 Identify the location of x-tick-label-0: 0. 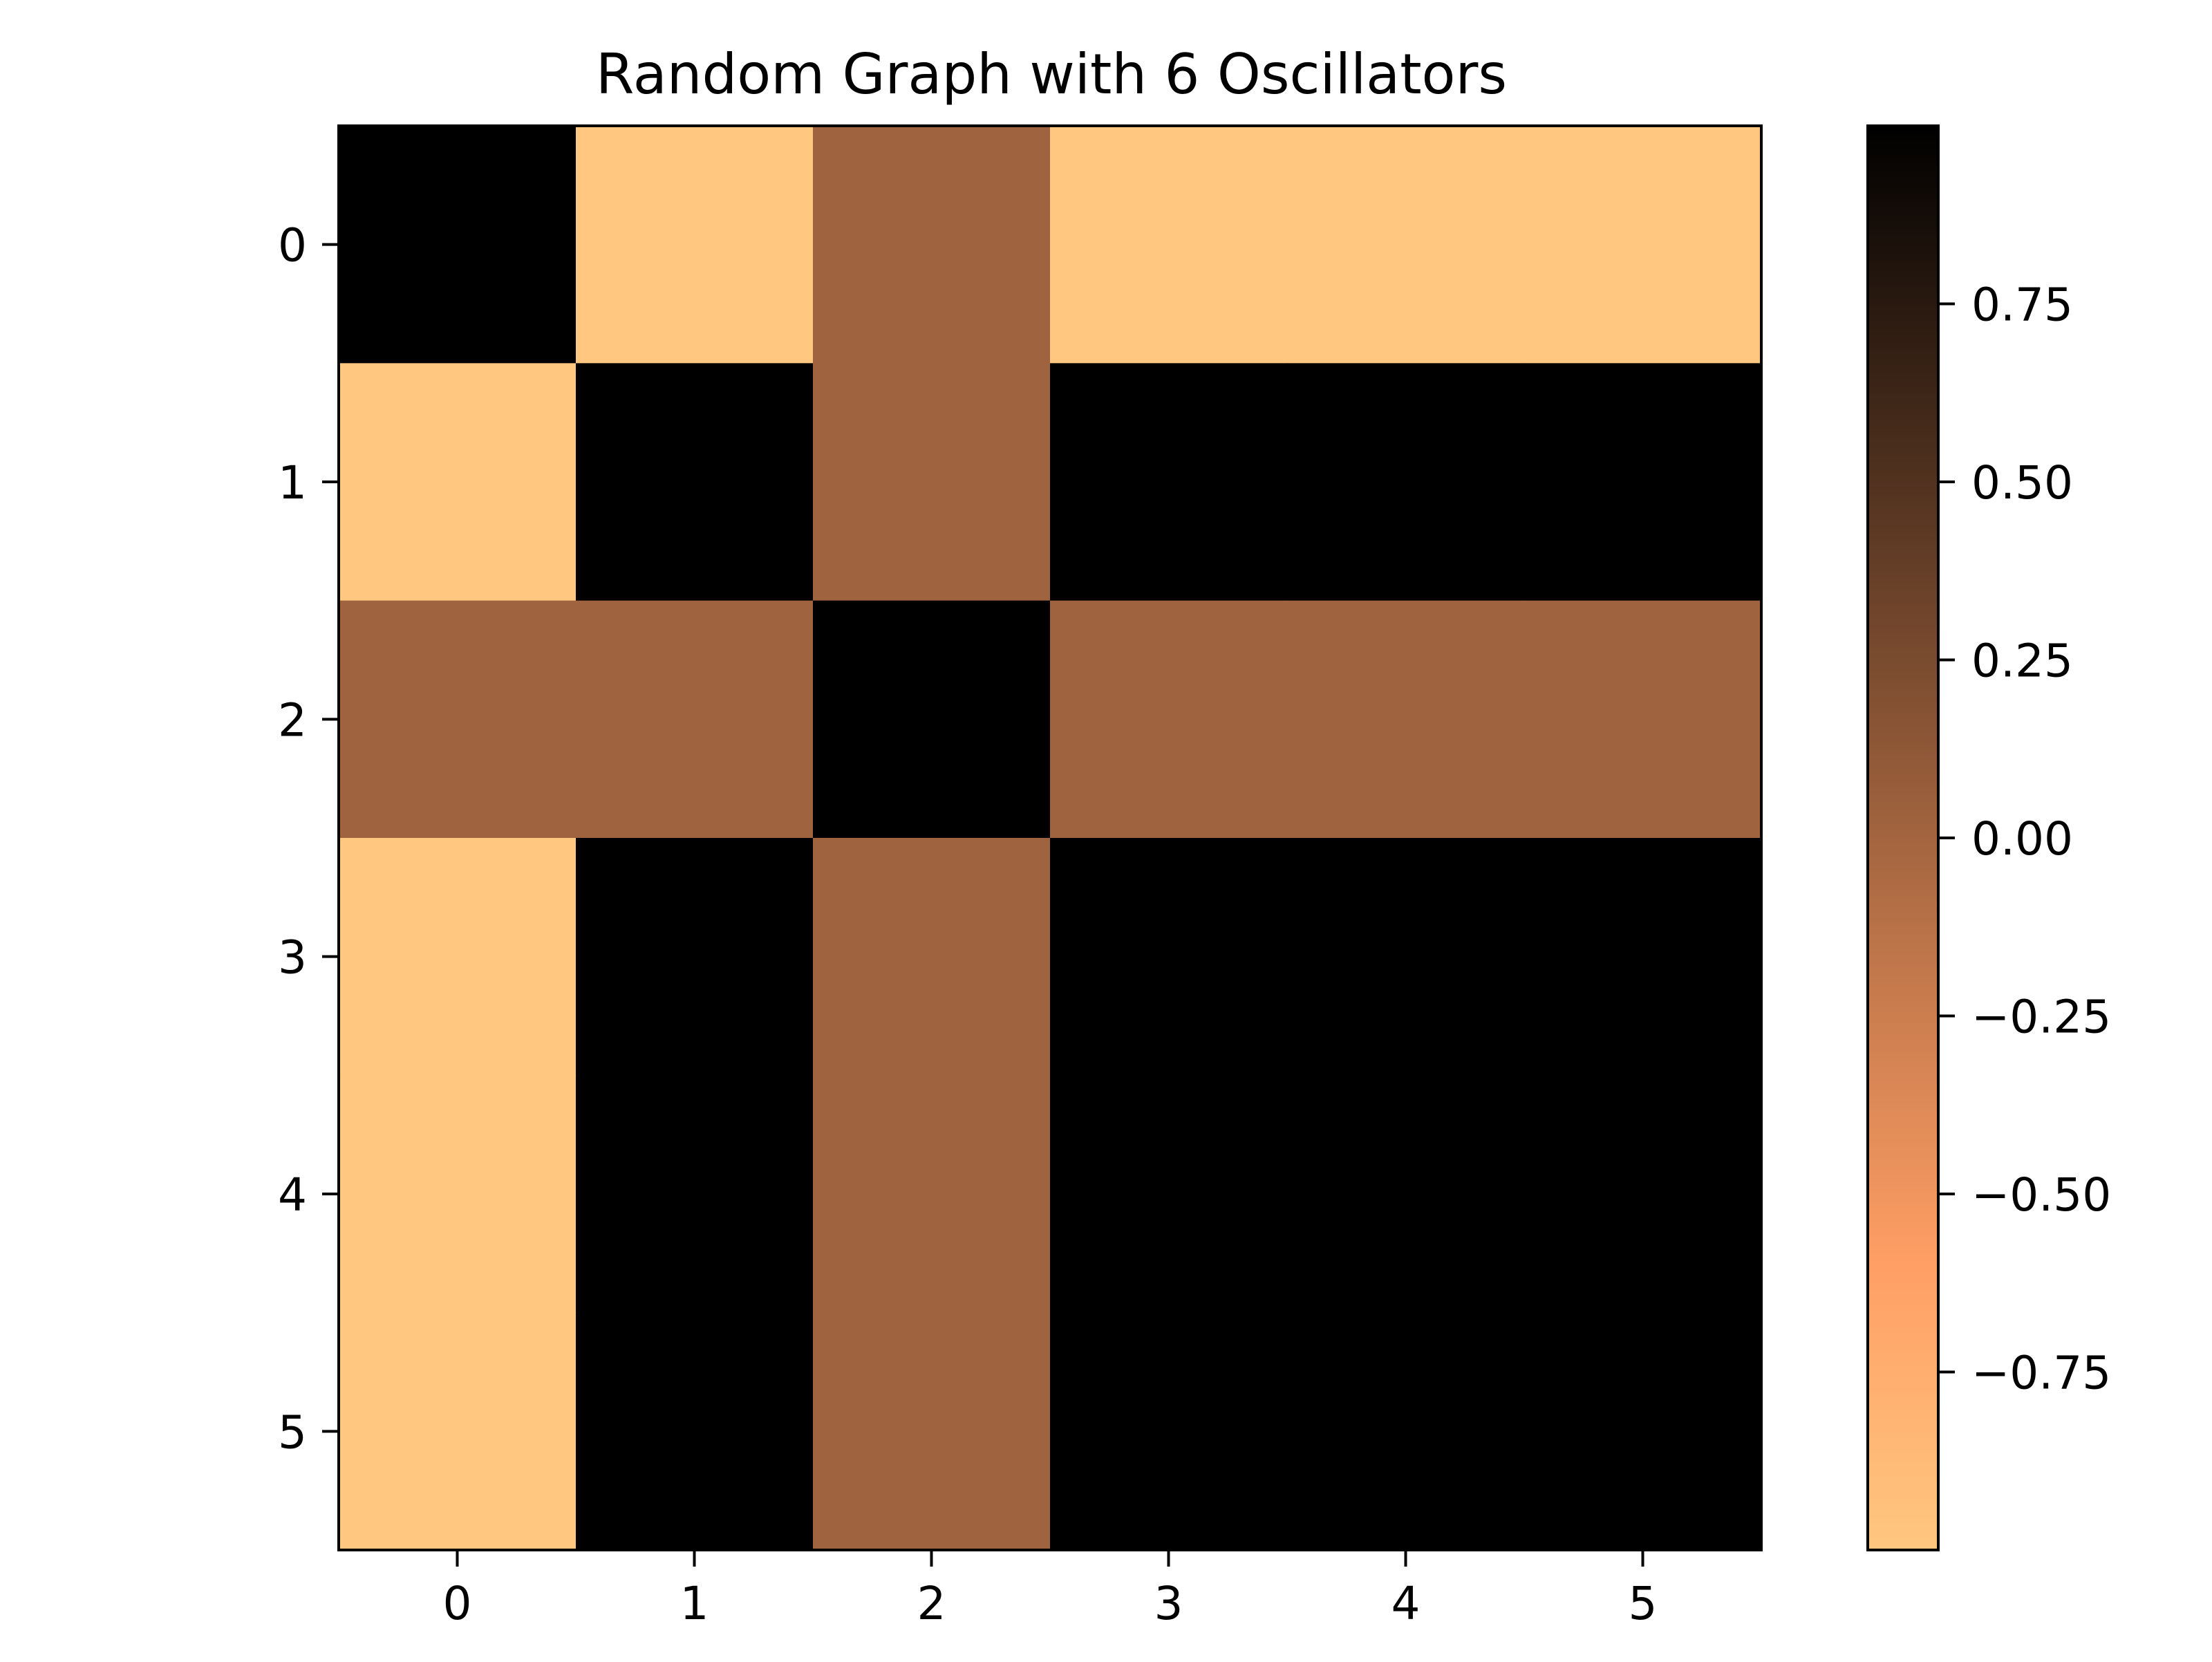
(458, 1603).